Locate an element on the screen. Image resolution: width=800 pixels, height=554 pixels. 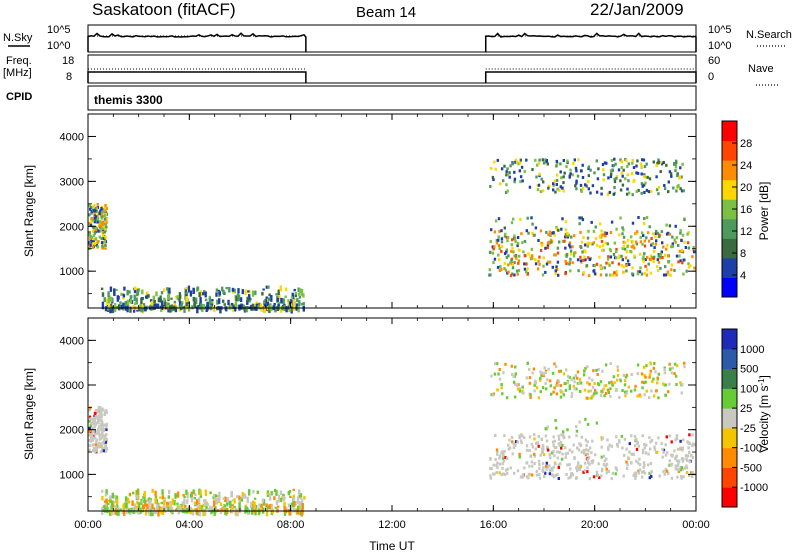
cpid-value: themis 3300 is located at coordinates (128, 100).